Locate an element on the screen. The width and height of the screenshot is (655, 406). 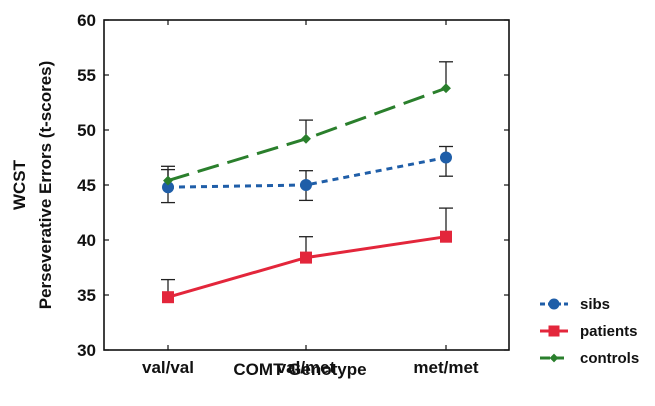
legend-item-sibs: sibs is located at coordinates (575, 304).